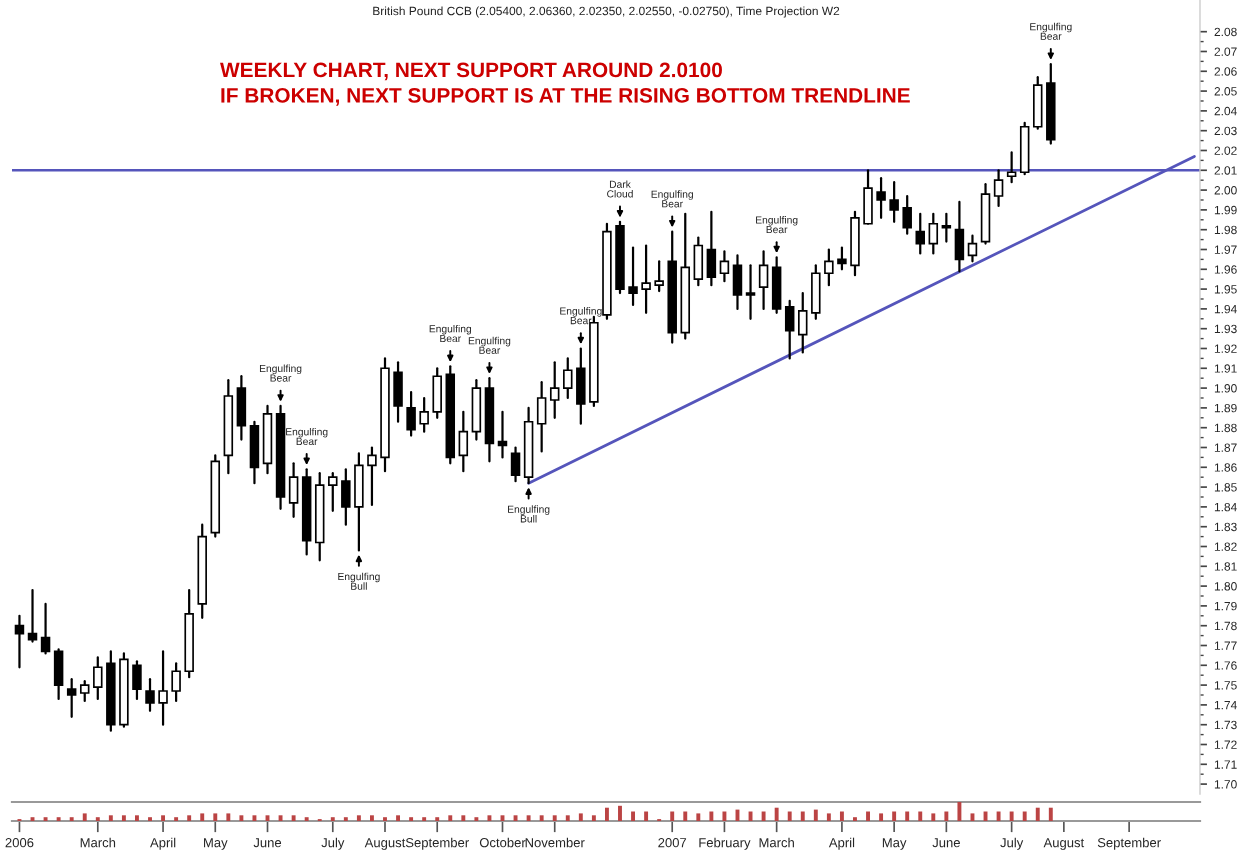 The width and height of the screenshot is (1250, 856). I want to click on text: WEEKLY CHART, NEXT SUPPORT AROUND 2.0100 IF BROKEN, NEXT SUPPORT IS AT THE RISING BOTTOM TRENDLINE, so click(565, 84).